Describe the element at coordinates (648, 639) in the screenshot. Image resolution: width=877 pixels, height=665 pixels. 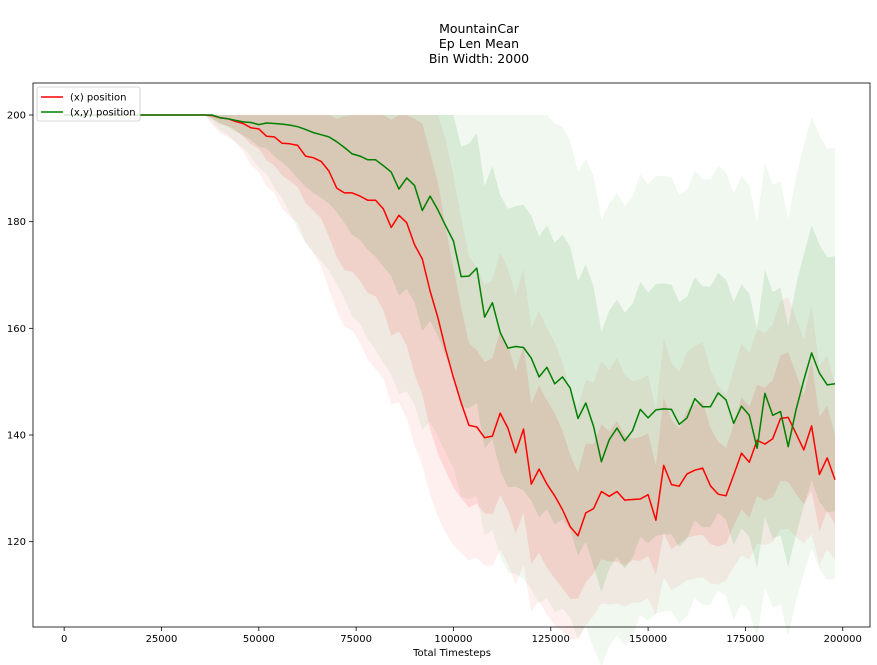
I see `x-tick-label: 150000` at that location.